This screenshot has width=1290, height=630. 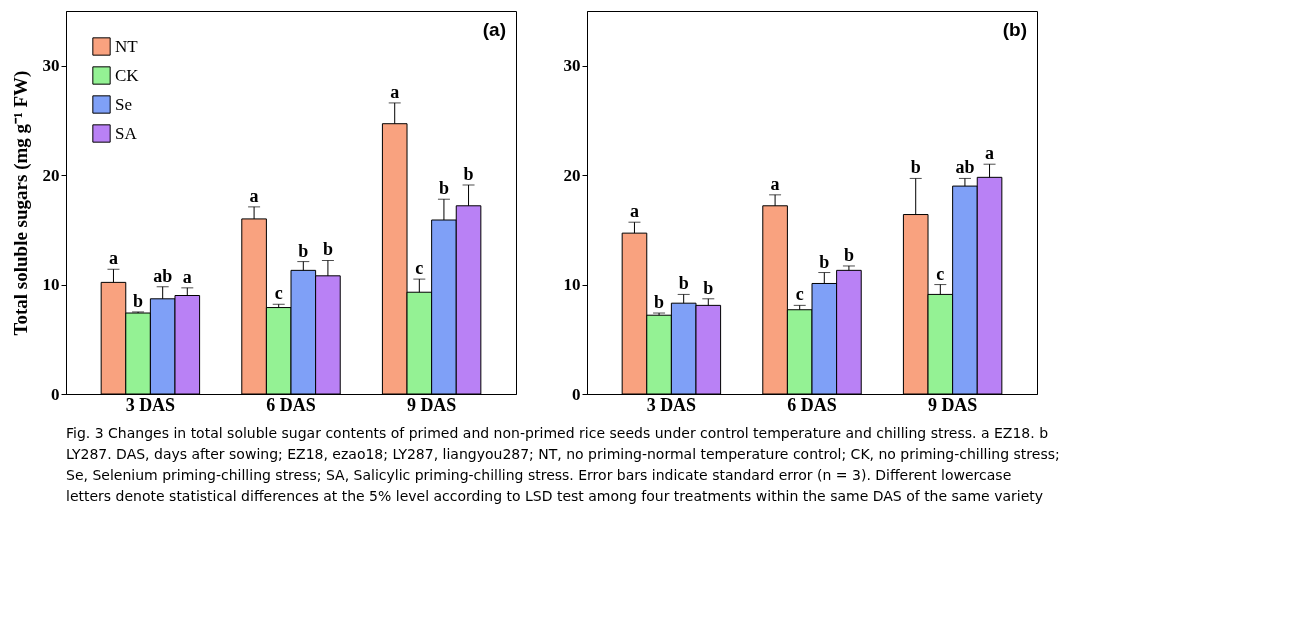 I want to click on legend-label: Se, so click(x=123, y=104).